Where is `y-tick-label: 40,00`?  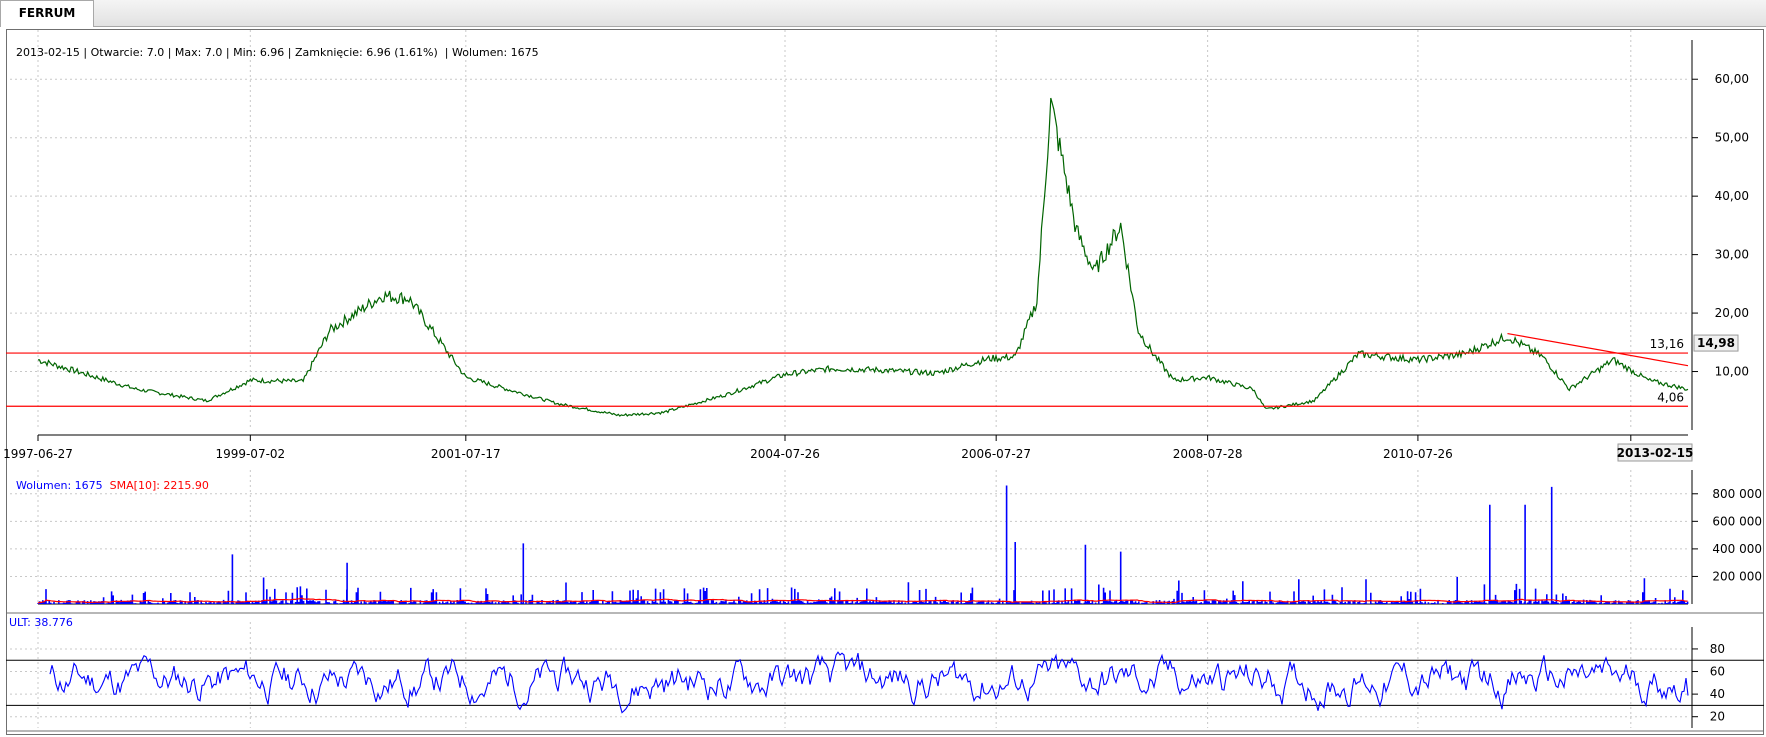
y-tick-label: 40,00 is located at coordinates (1732, 196).